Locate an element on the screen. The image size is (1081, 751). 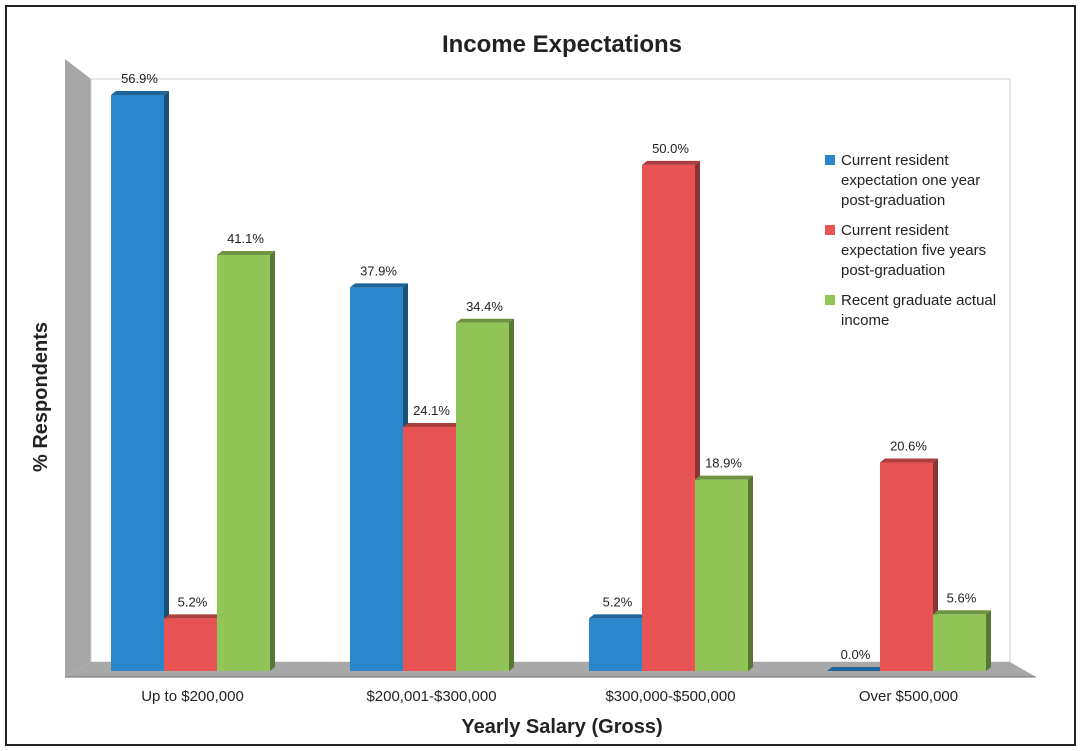
bar-value-label: 37.9% is located at coordinates (378, 270).